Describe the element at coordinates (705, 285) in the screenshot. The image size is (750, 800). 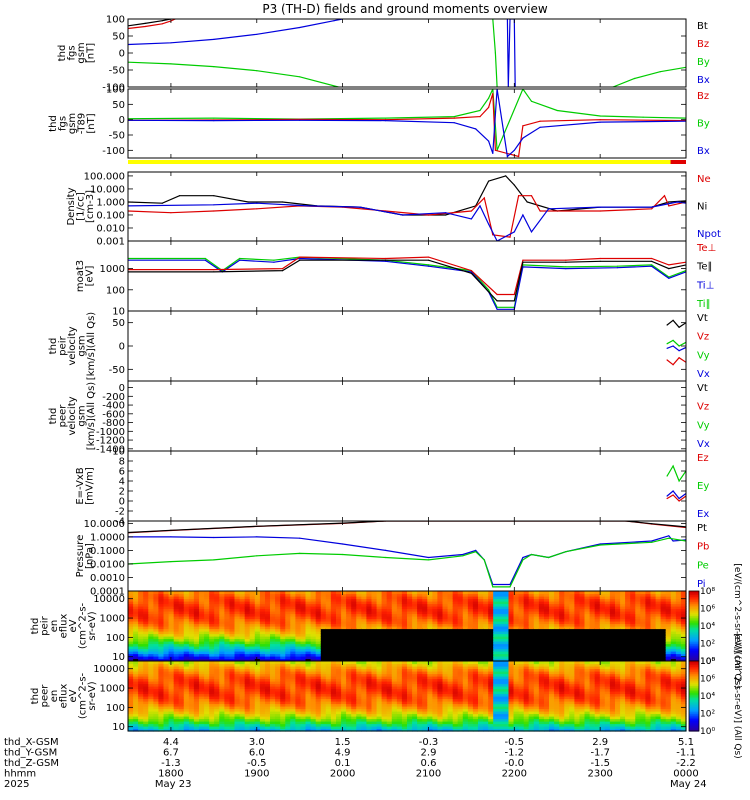
I see `legend-item-Ti⊥: Ti⊥` at that location.